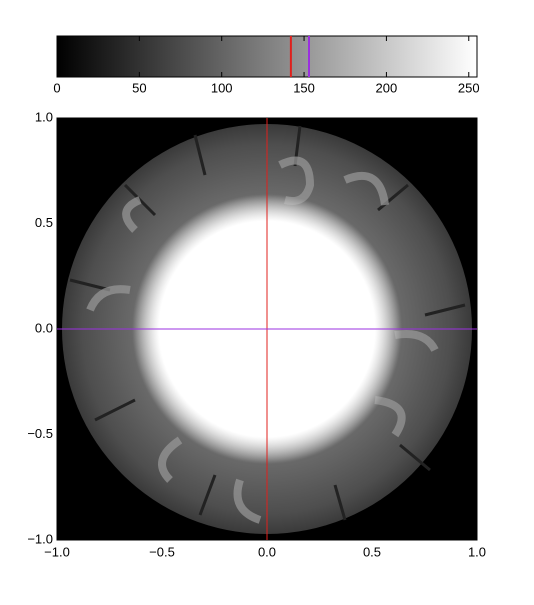 This screenshot has height=605, width=534. What do you see at coordinates (304, 87) in the screenshot?
I see `x-tick-label: 150` at bounding box center [304, 87].